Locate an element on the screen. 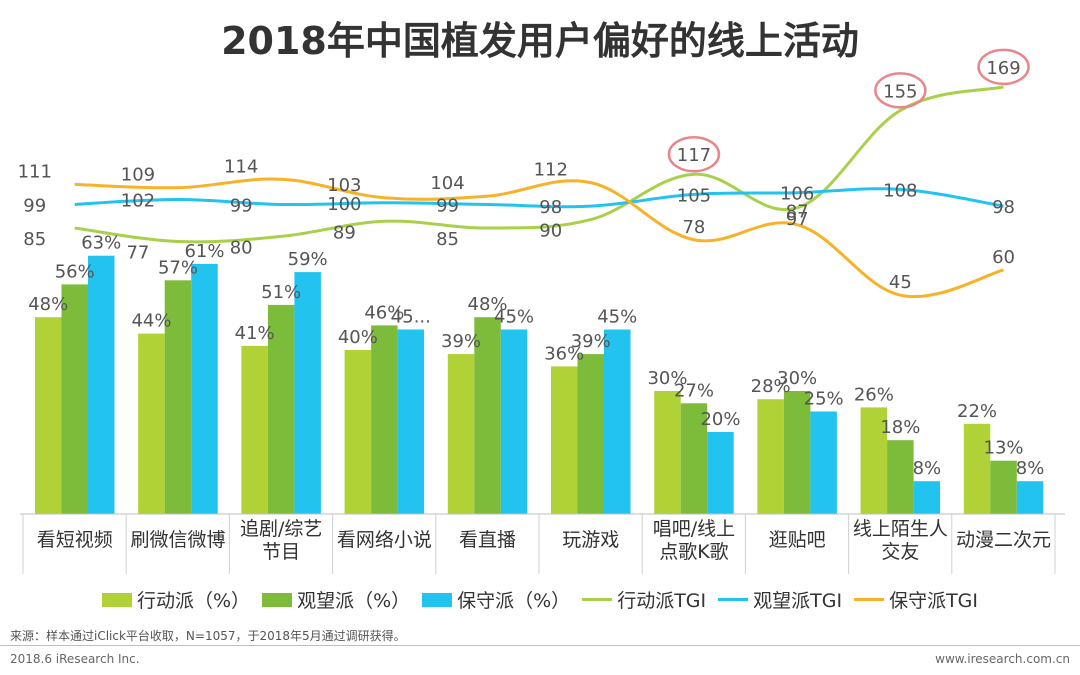 The width and height of the screenshot is (1080, 675). bar-label-s2-7: 25% is located at coordinates (824, 399).